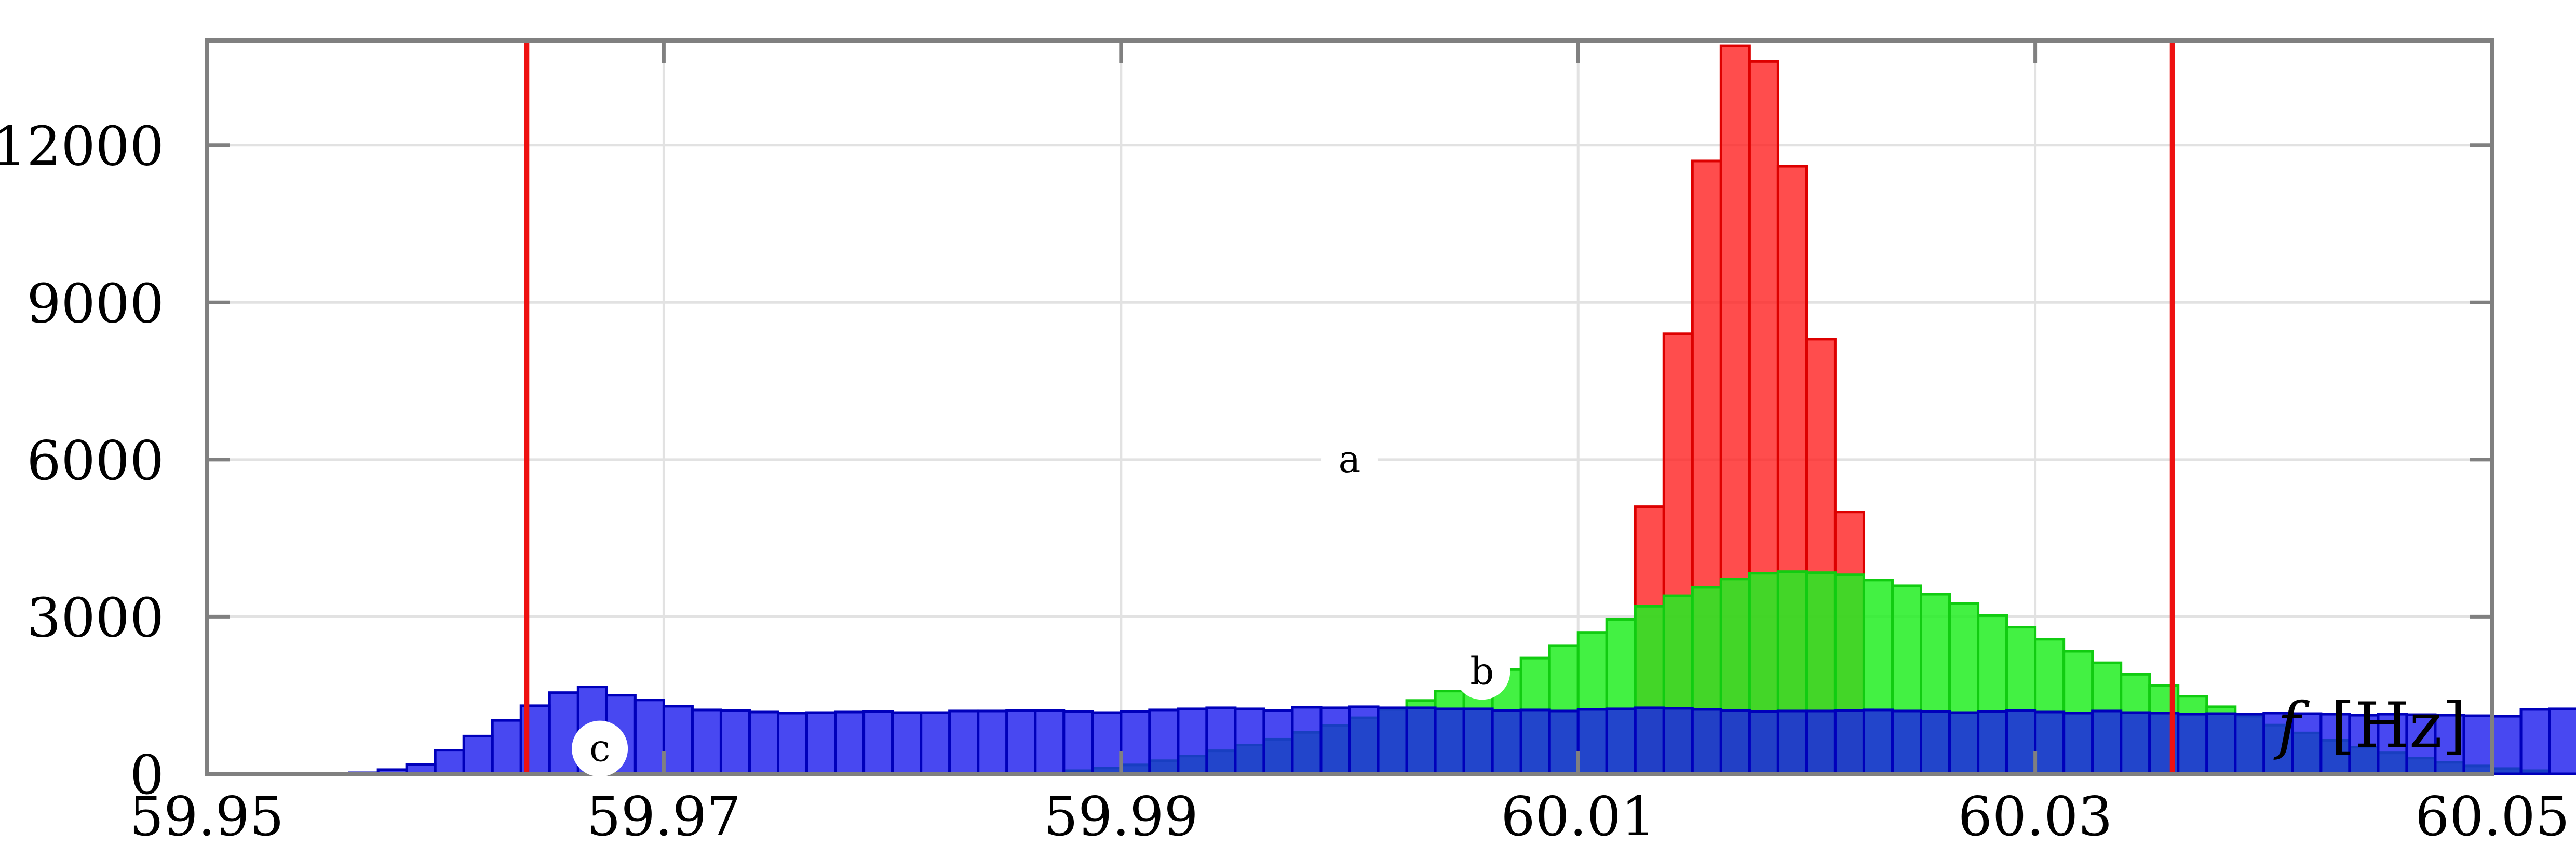 Image resolution: width=2576 pixels, height=859 pixels. What do you see at coordinates (664, 816) in the screenshot?
I see `x-tick-label: 59.97` at bounding box center [664, 816].